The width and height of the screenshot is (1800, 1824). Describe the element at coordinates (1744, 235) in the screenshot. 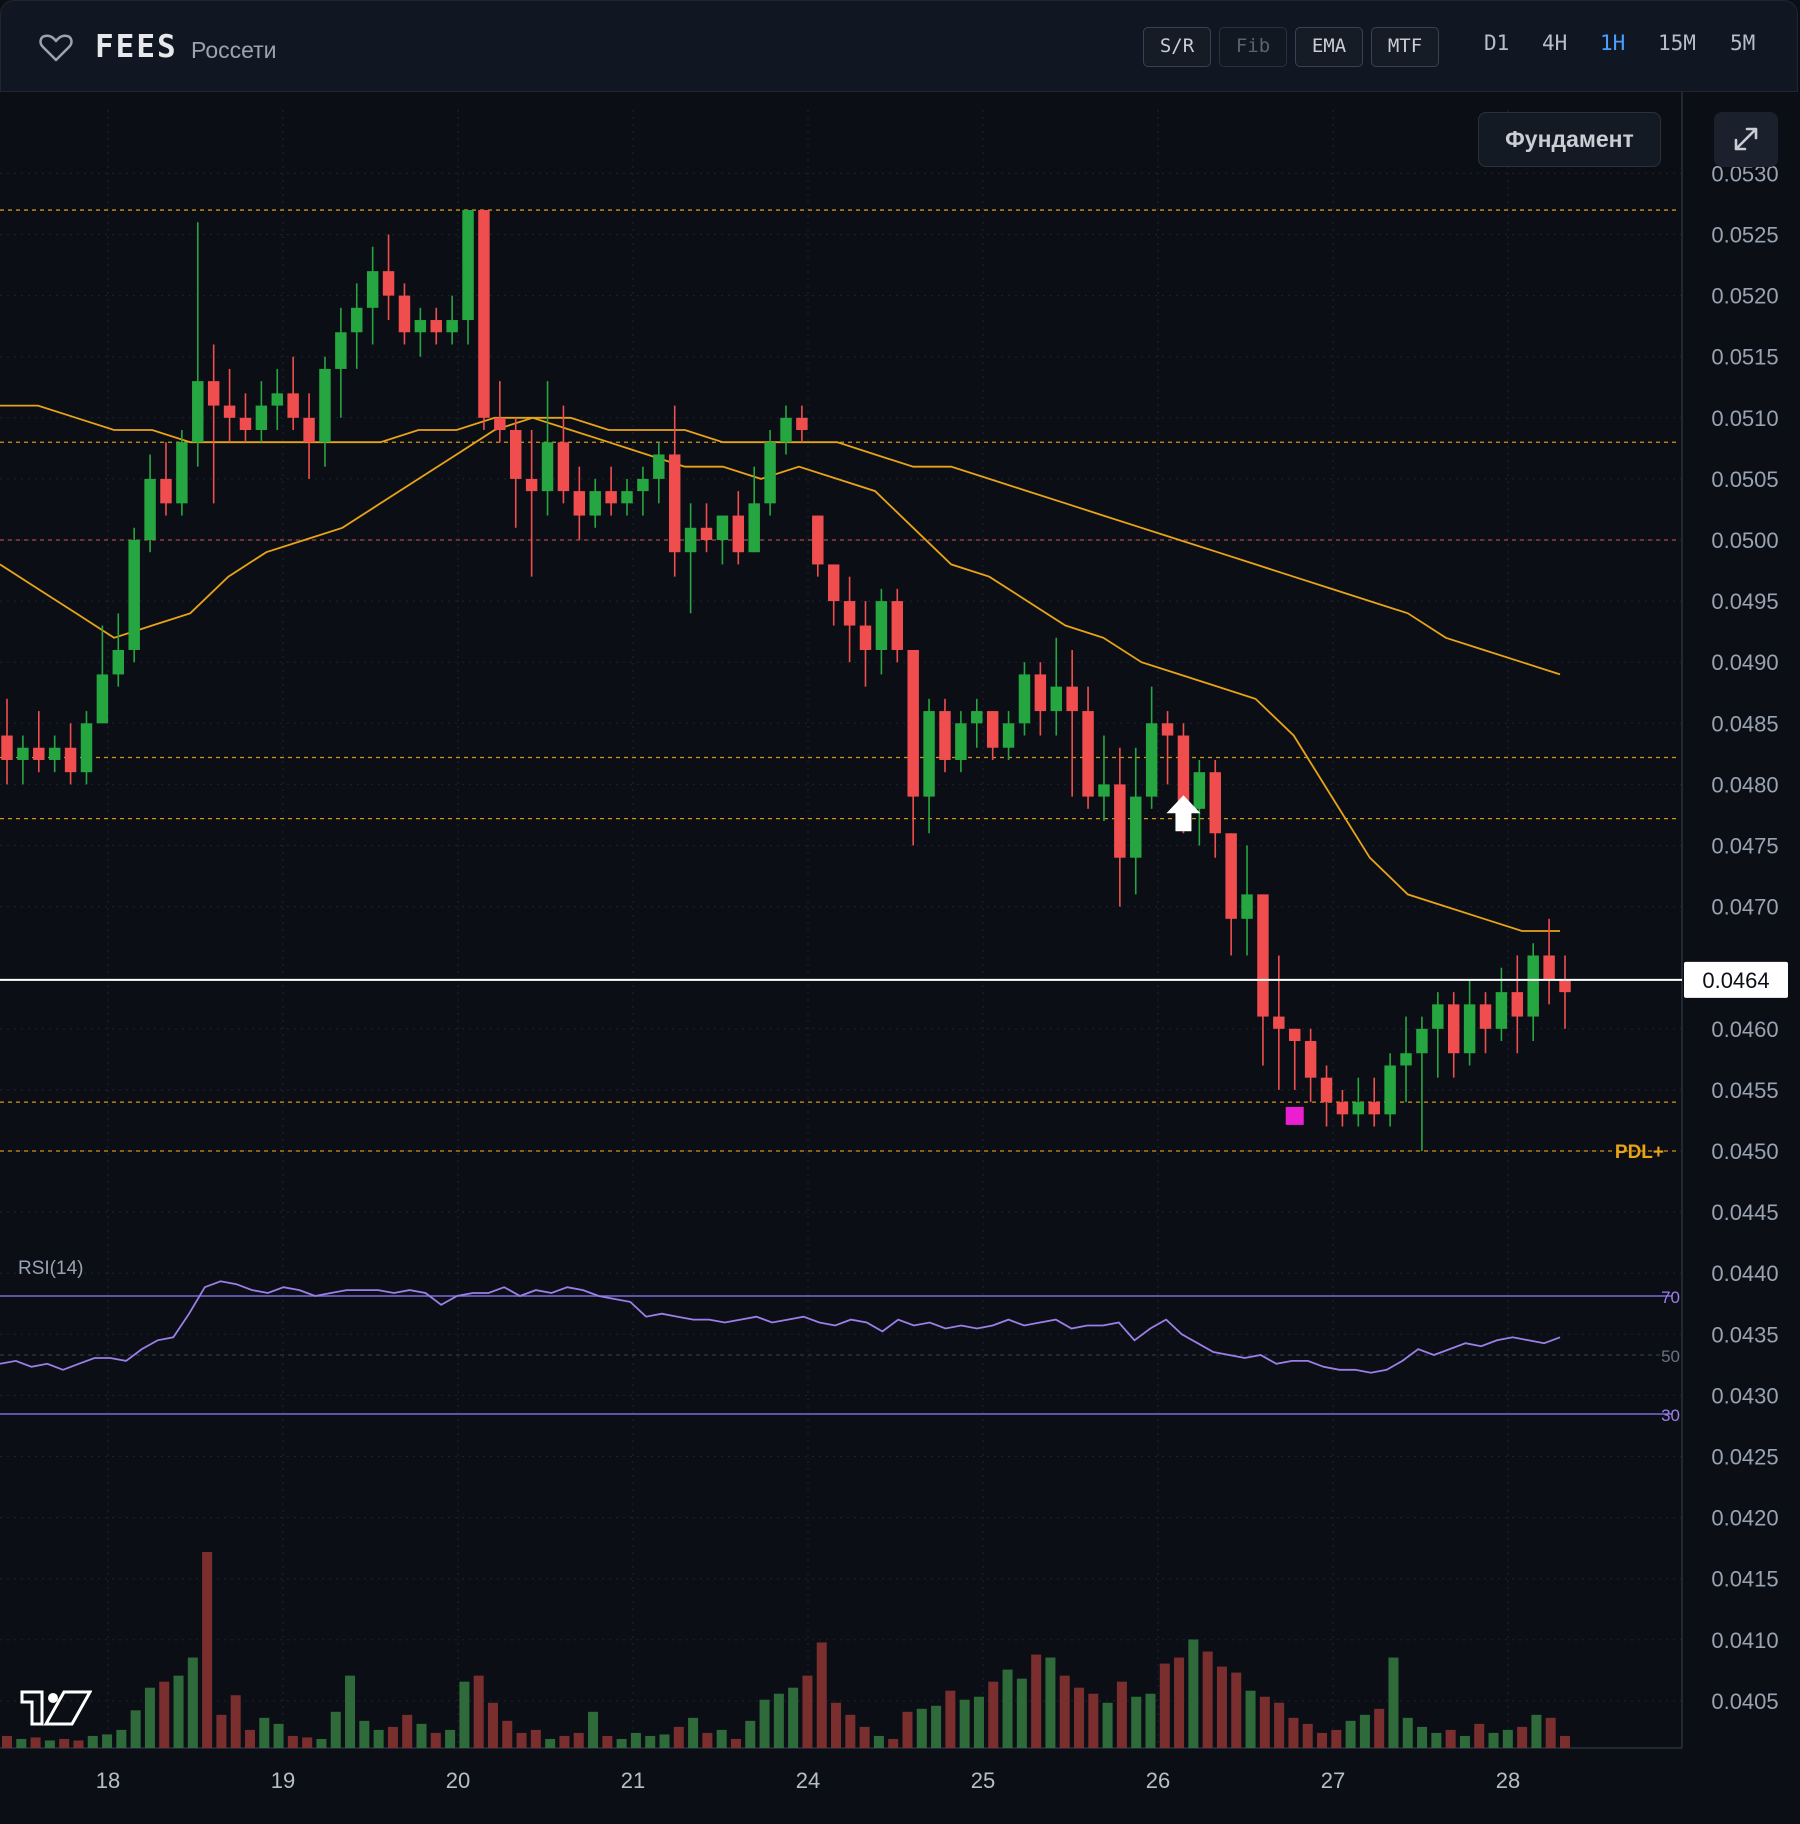

I see `price-tick-label: 0.0525` at that location.